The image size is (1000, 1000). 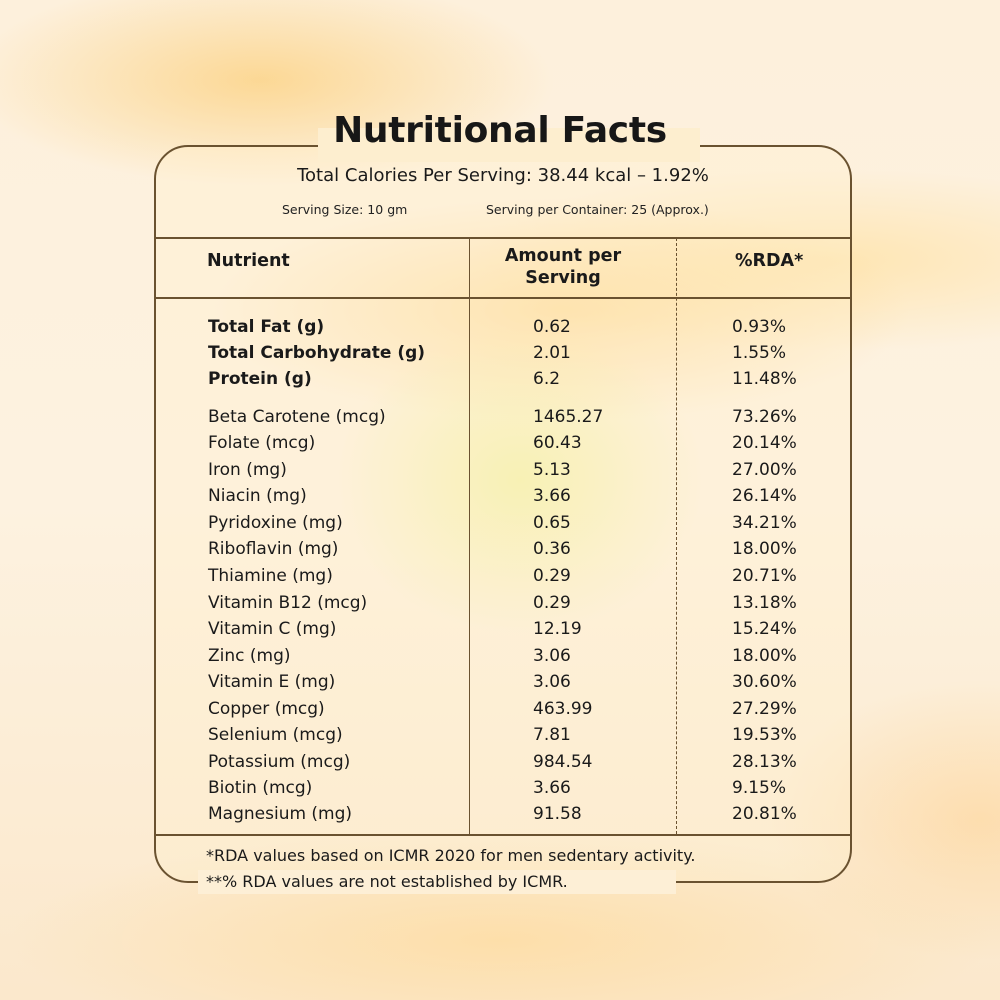 What do you see at coordinates (273, 549) in the screenshot?
I see `nutrient-name: Riboflavin (mg)` at bounding box center [273, 549].